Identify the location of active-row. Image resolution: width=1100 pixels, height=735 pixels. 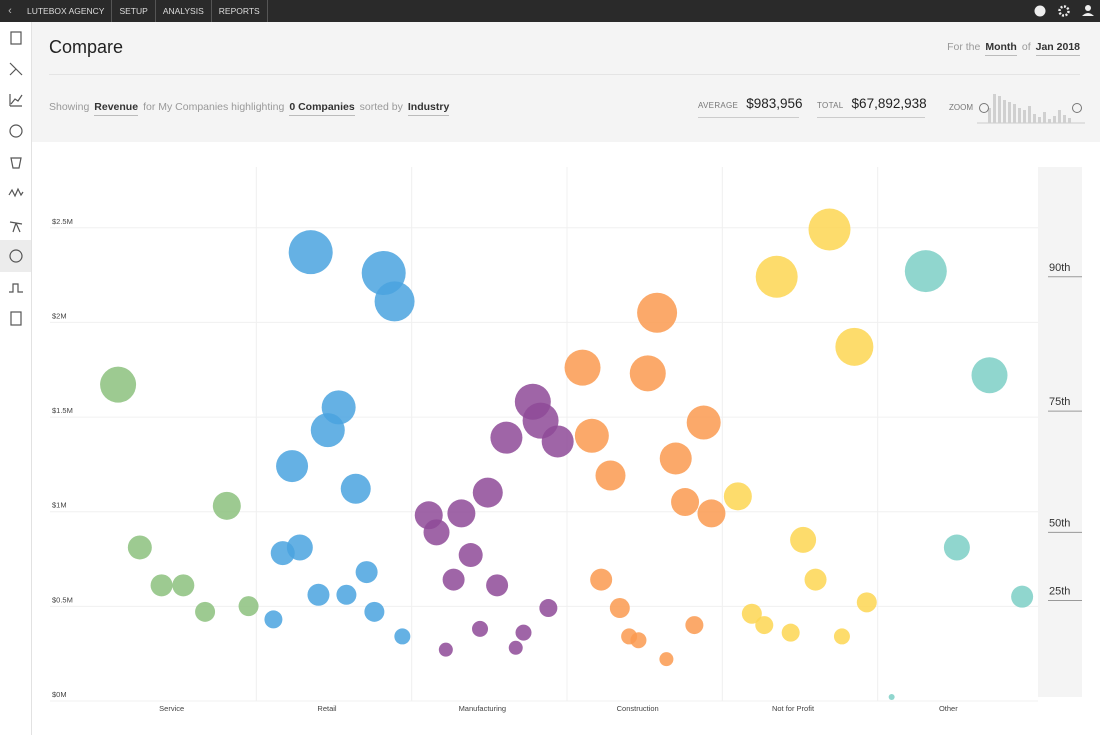
(15, 256).